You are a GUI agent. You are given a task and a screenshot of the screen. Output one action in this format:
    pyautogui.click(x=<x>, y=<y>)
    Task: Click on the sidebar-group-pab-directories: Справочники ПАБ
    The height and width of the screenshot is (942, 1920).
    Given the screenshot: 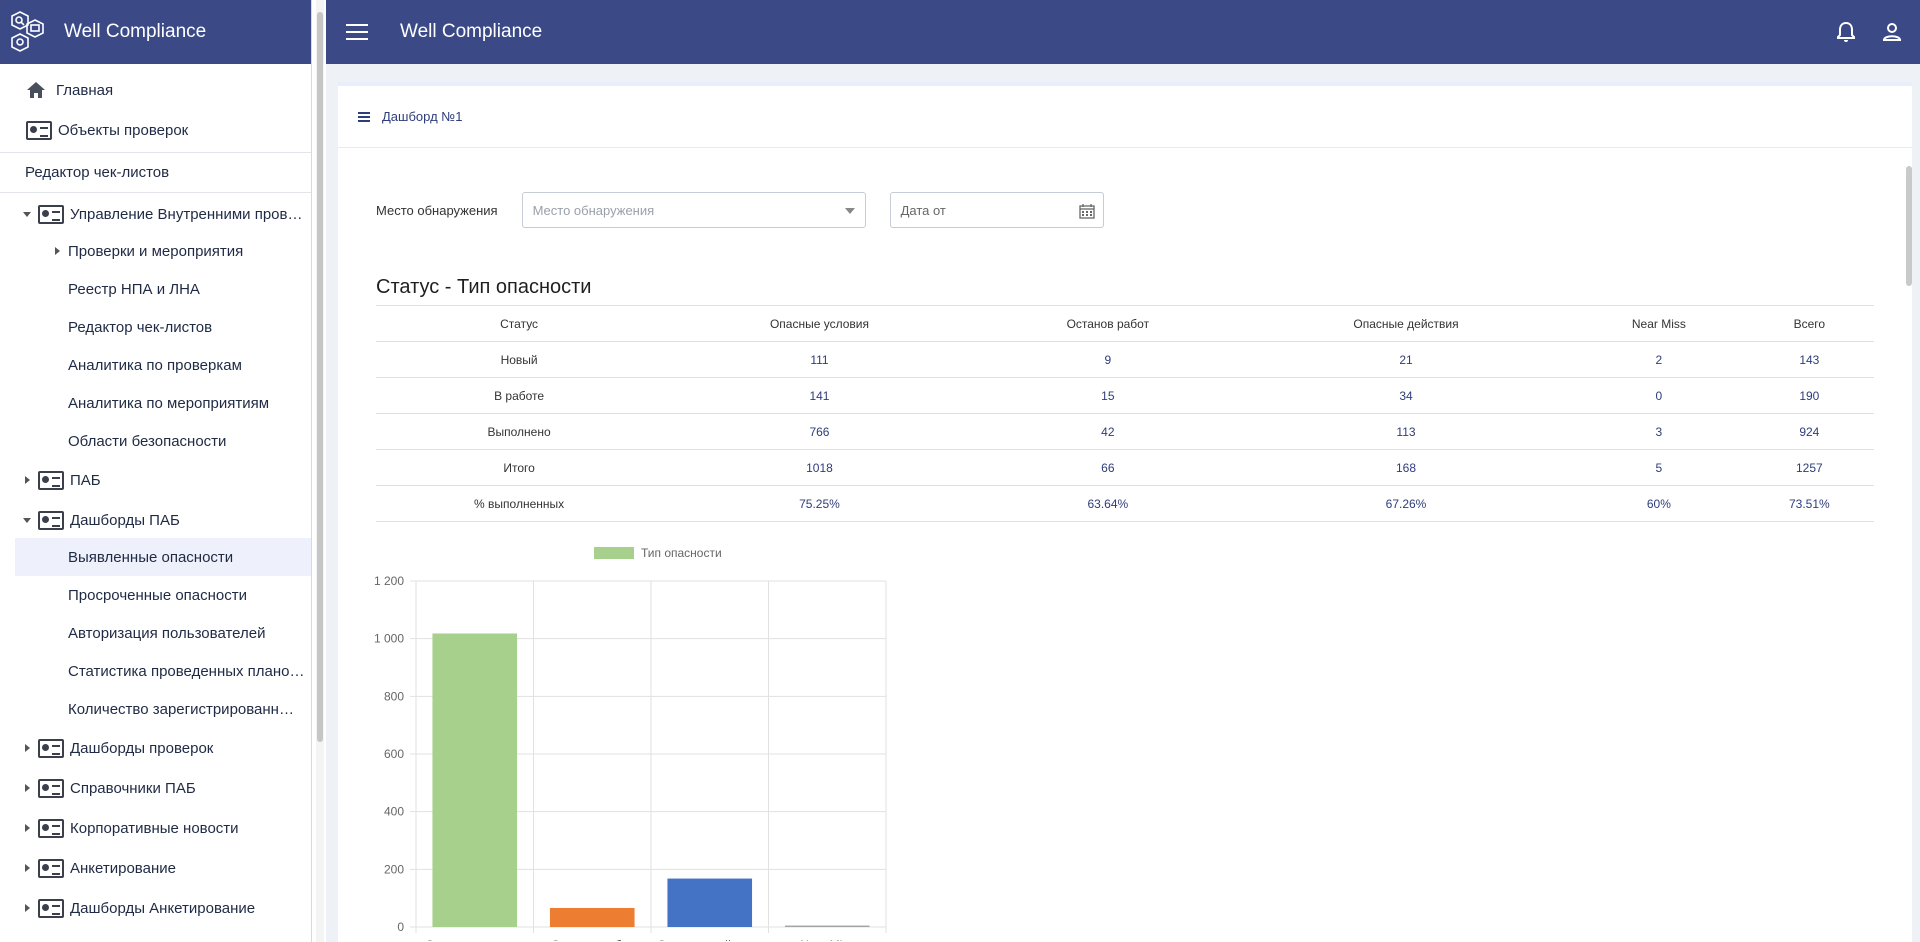 What is the action you would take?
    pyautogui.click(x=155, y=788)
    